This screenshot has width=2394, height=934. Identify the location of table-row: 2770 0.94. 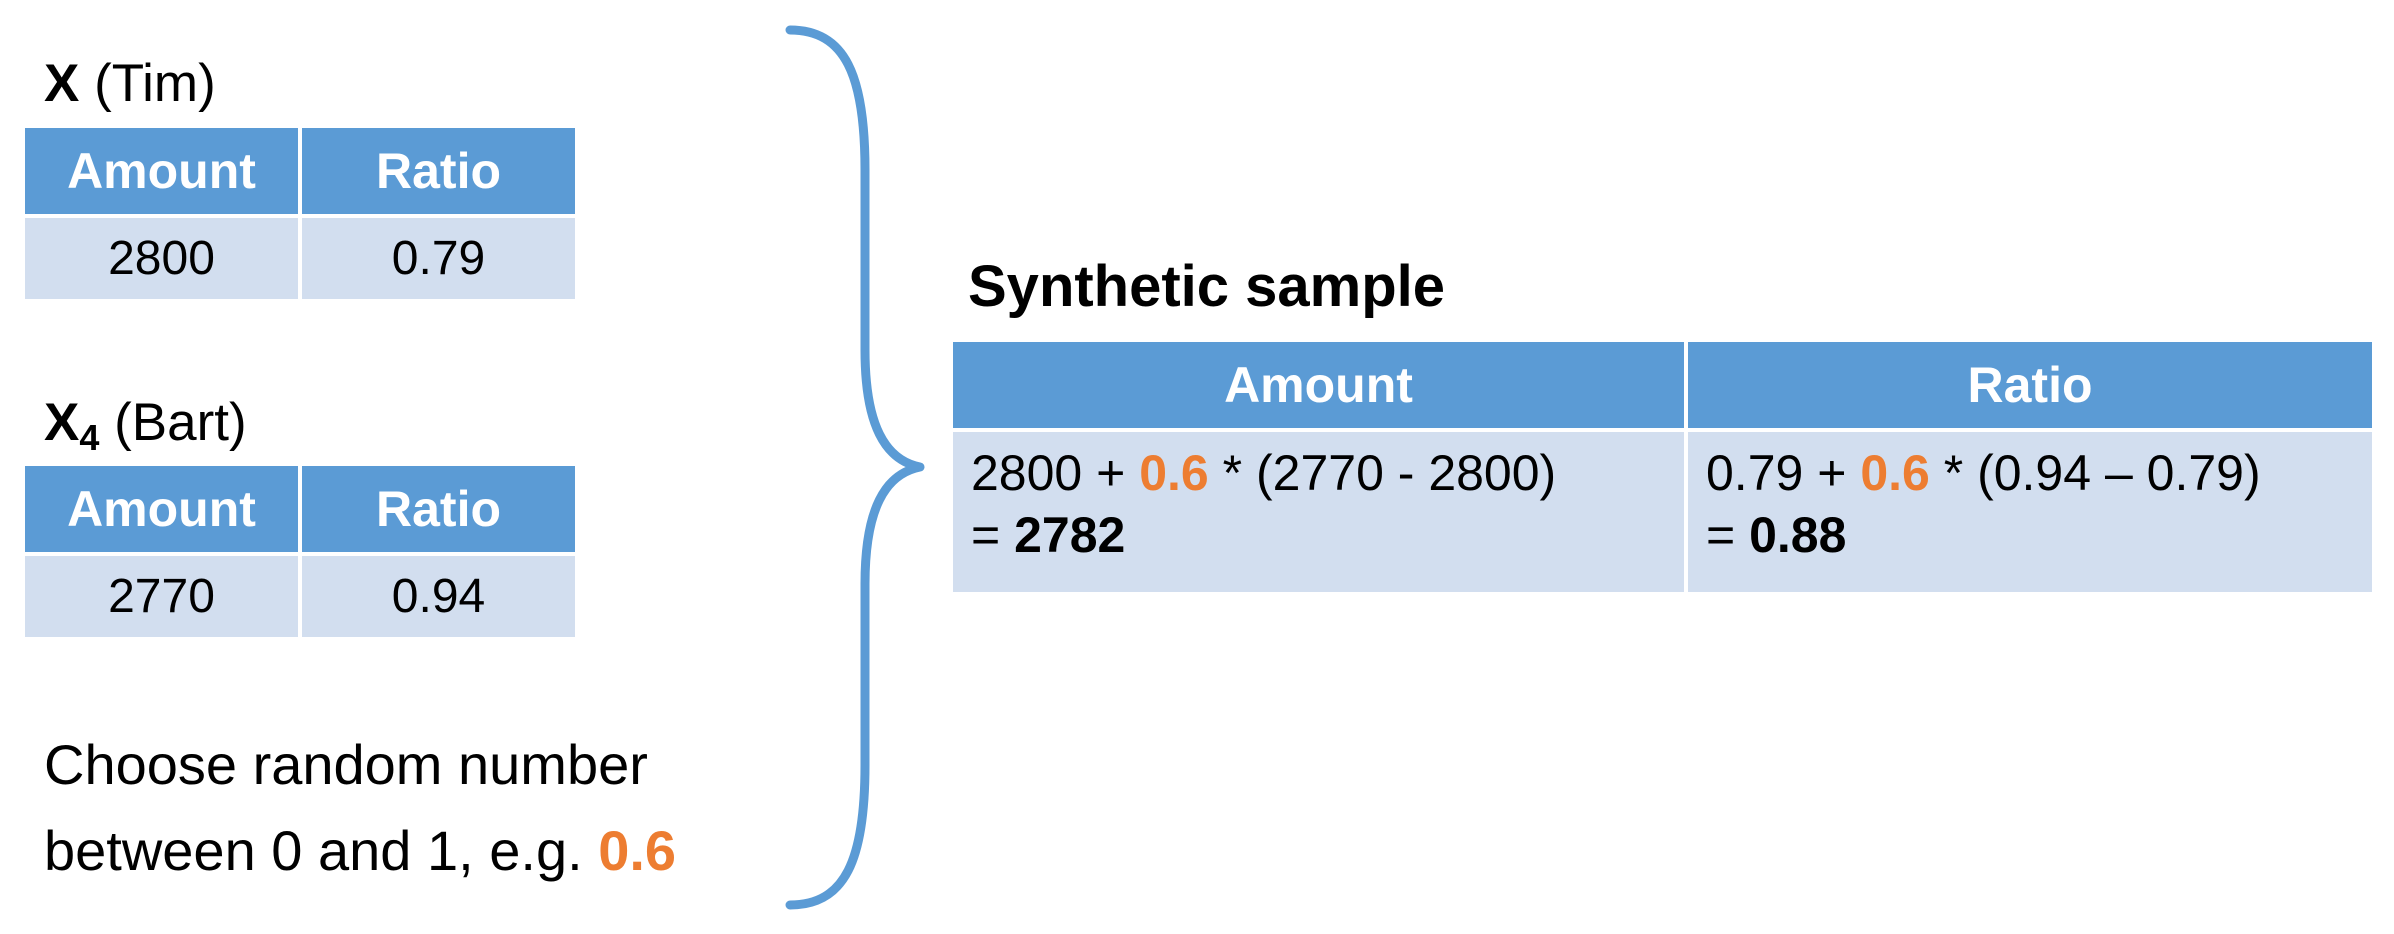
(300, 596).